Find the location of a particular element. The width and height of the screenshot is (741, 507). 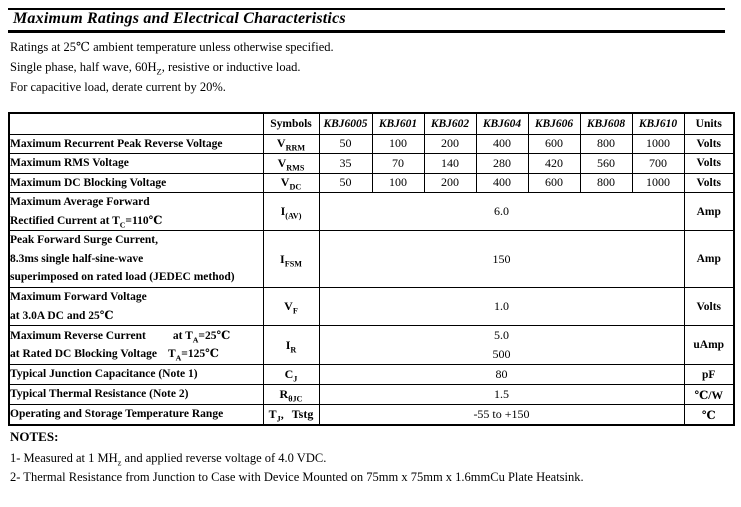

param-cell: Operating and Storage Temperature Range is located at coordinates (136, 415).